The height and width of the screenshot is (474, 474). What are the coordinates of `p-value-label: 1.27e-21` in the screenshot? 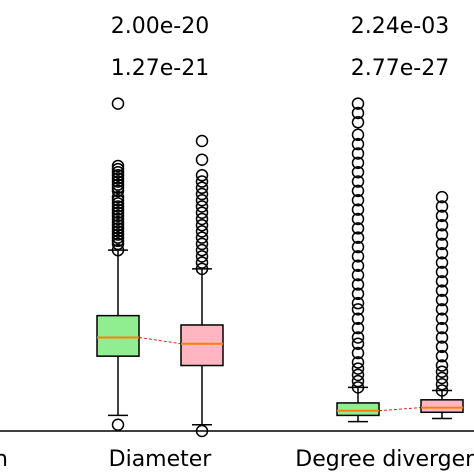 It's located at (160, 68).